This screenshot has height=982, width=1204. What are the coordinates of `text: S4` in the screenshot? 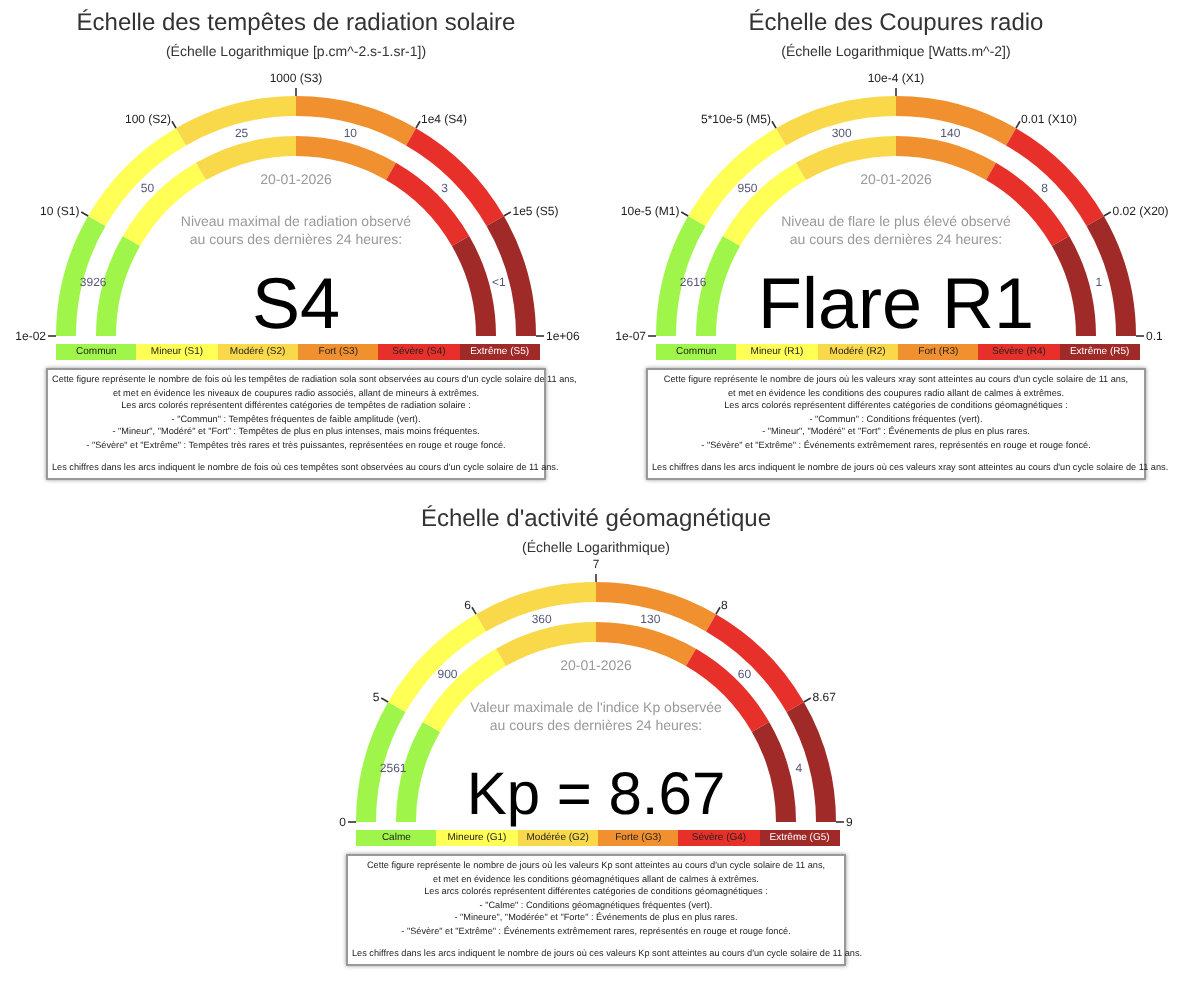 It's located at (296, 303).